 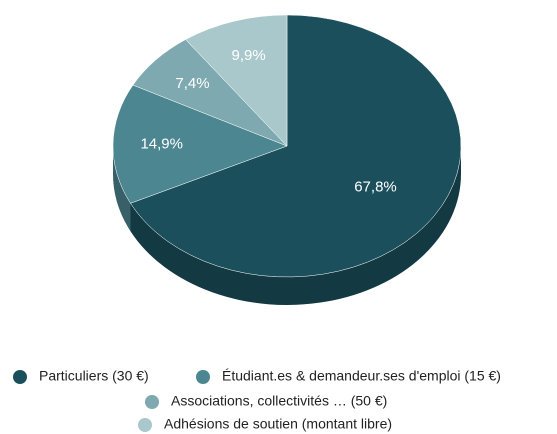 I want to click on slice-label: 9,9%, so click(x=249, y=55).